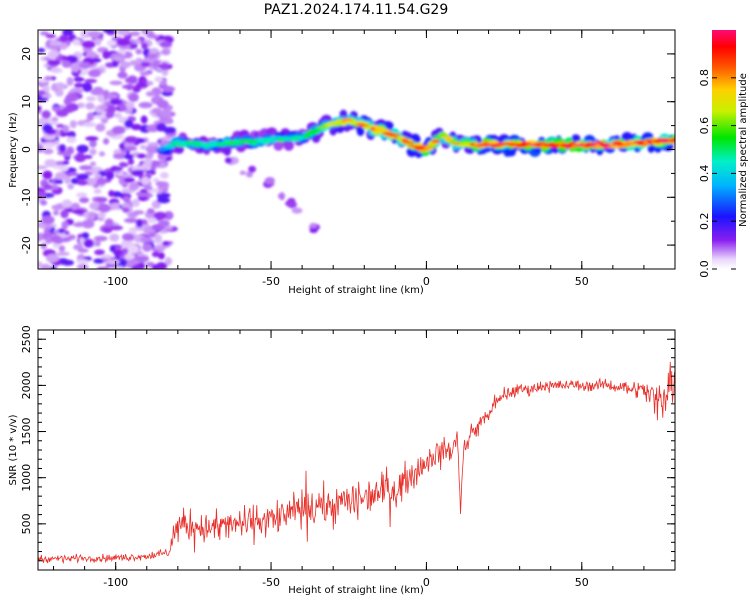 The image size is (750, 600). What do you see at coordinates (356, 590) in the screenshot?
I see `snr-x-axis-label: Height of straight line (km)` at bounding box center [356, 590].